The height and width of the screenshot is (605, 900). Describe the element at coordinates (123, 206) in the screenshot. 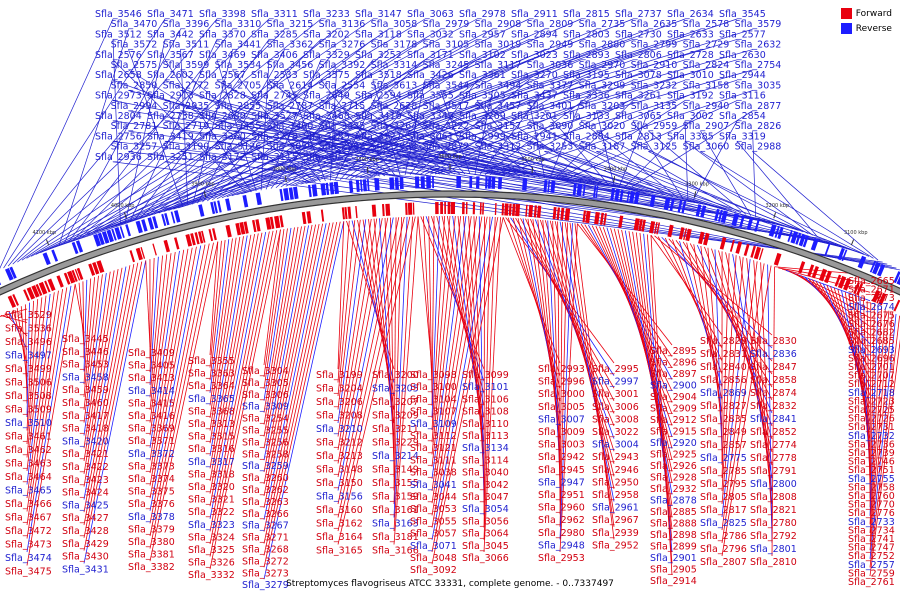

I see `scale-label: 4000 kbp` at that location.